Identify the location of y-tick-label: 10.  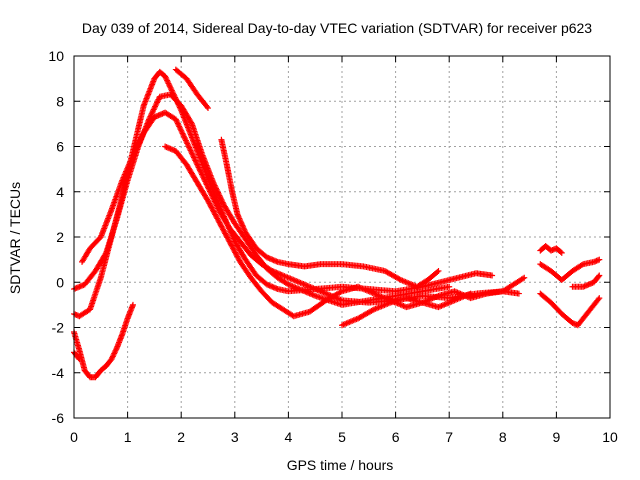
(56, 56).